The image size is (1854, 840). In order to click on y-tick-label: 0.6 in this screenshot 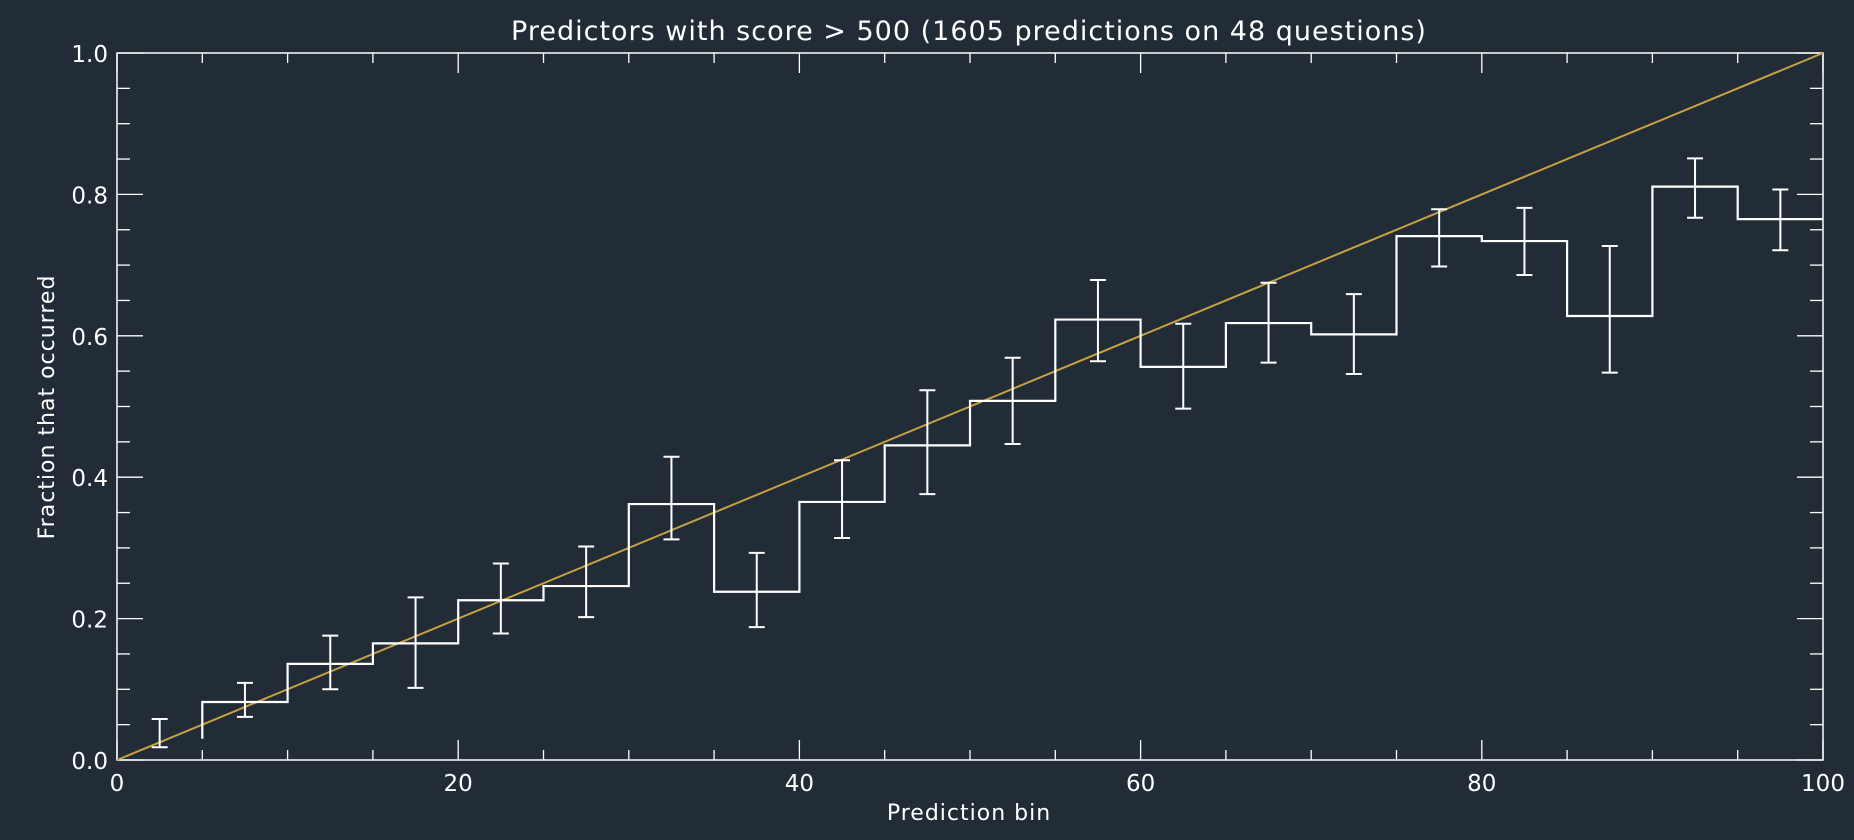, I will do `click(89, 338)`.